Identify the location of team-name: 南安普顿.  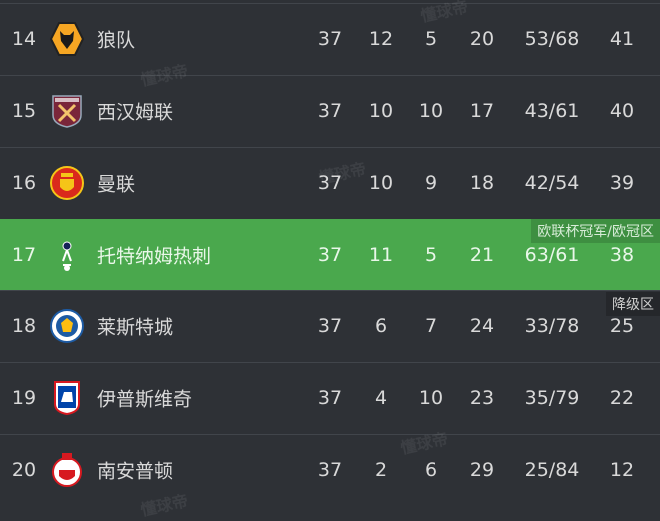
(135, 471).